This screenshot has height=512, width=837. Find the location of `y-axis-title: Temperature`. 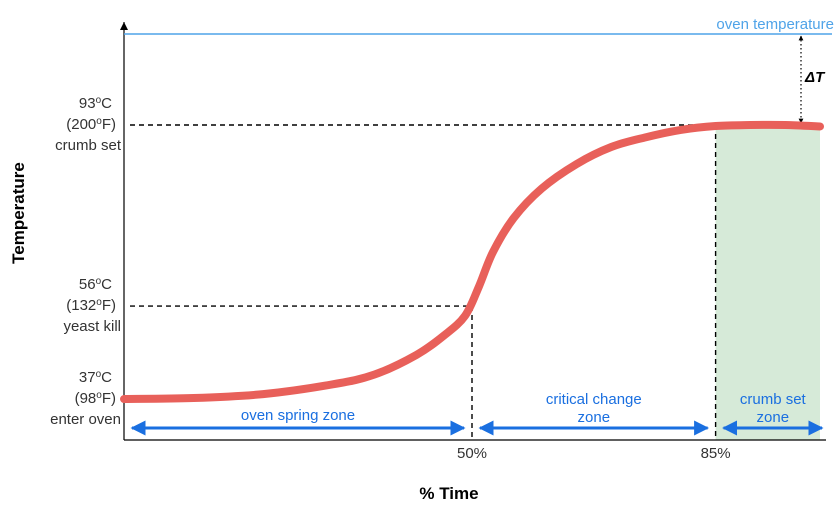

y-axis-title: Temperature is located at coordinates (18, 213).